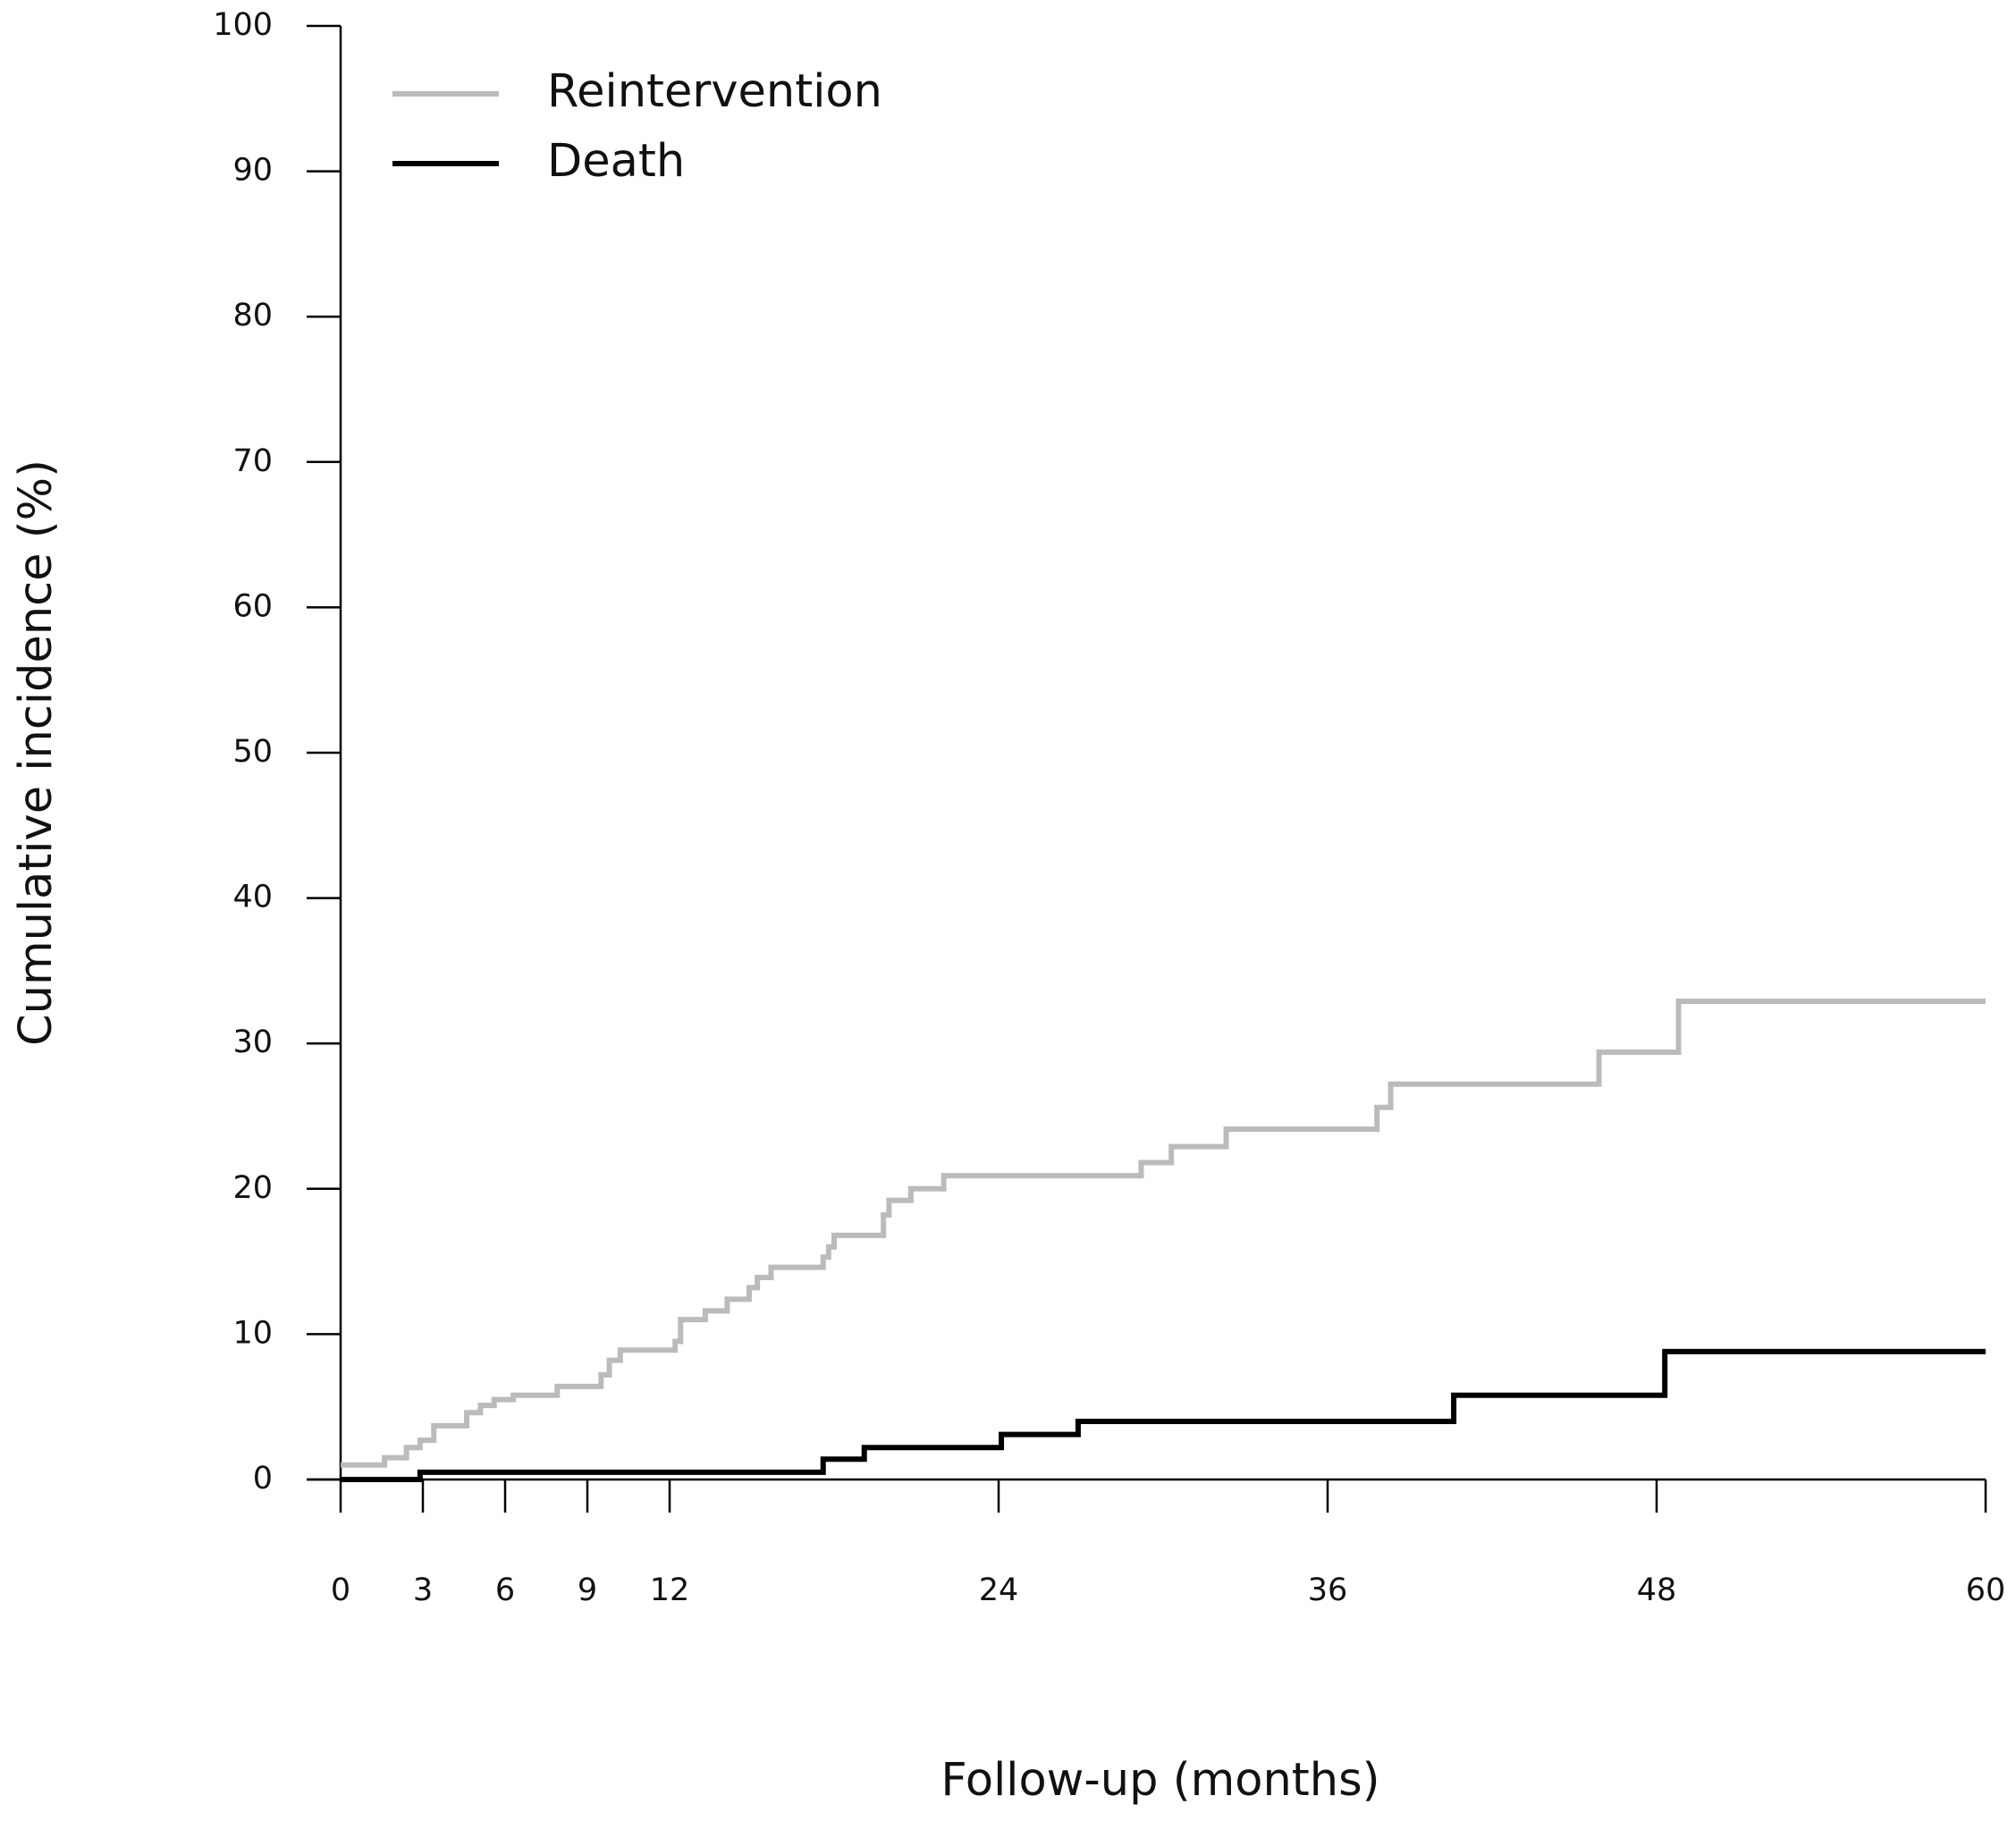 This screenshot has width=2016, height=1821. I want to click on x-tick-label: 60, so click(1986, 1590).